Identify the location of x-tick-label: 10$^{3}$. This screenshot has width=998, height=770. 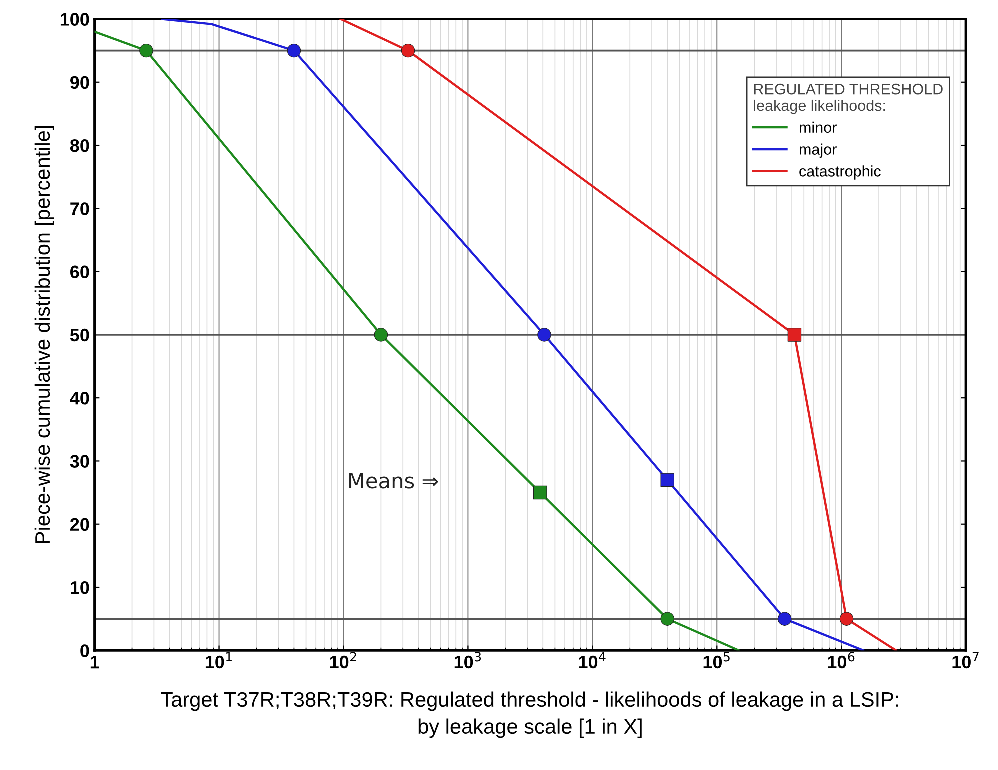
(468, 660).